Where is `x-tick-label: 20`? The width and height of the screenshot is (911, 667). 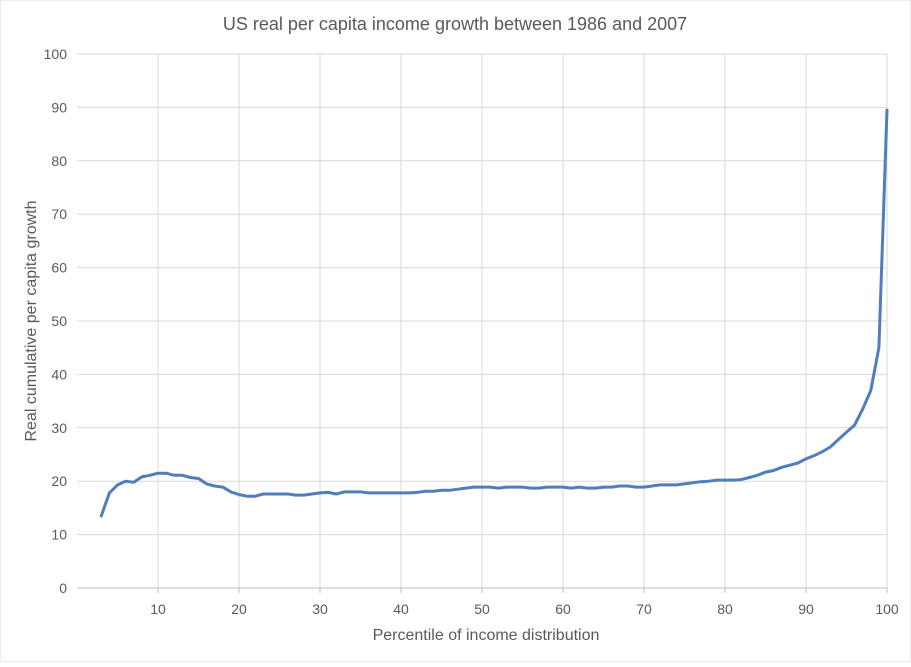 x-tick-label: 20 is located at coordinates (239, 609).